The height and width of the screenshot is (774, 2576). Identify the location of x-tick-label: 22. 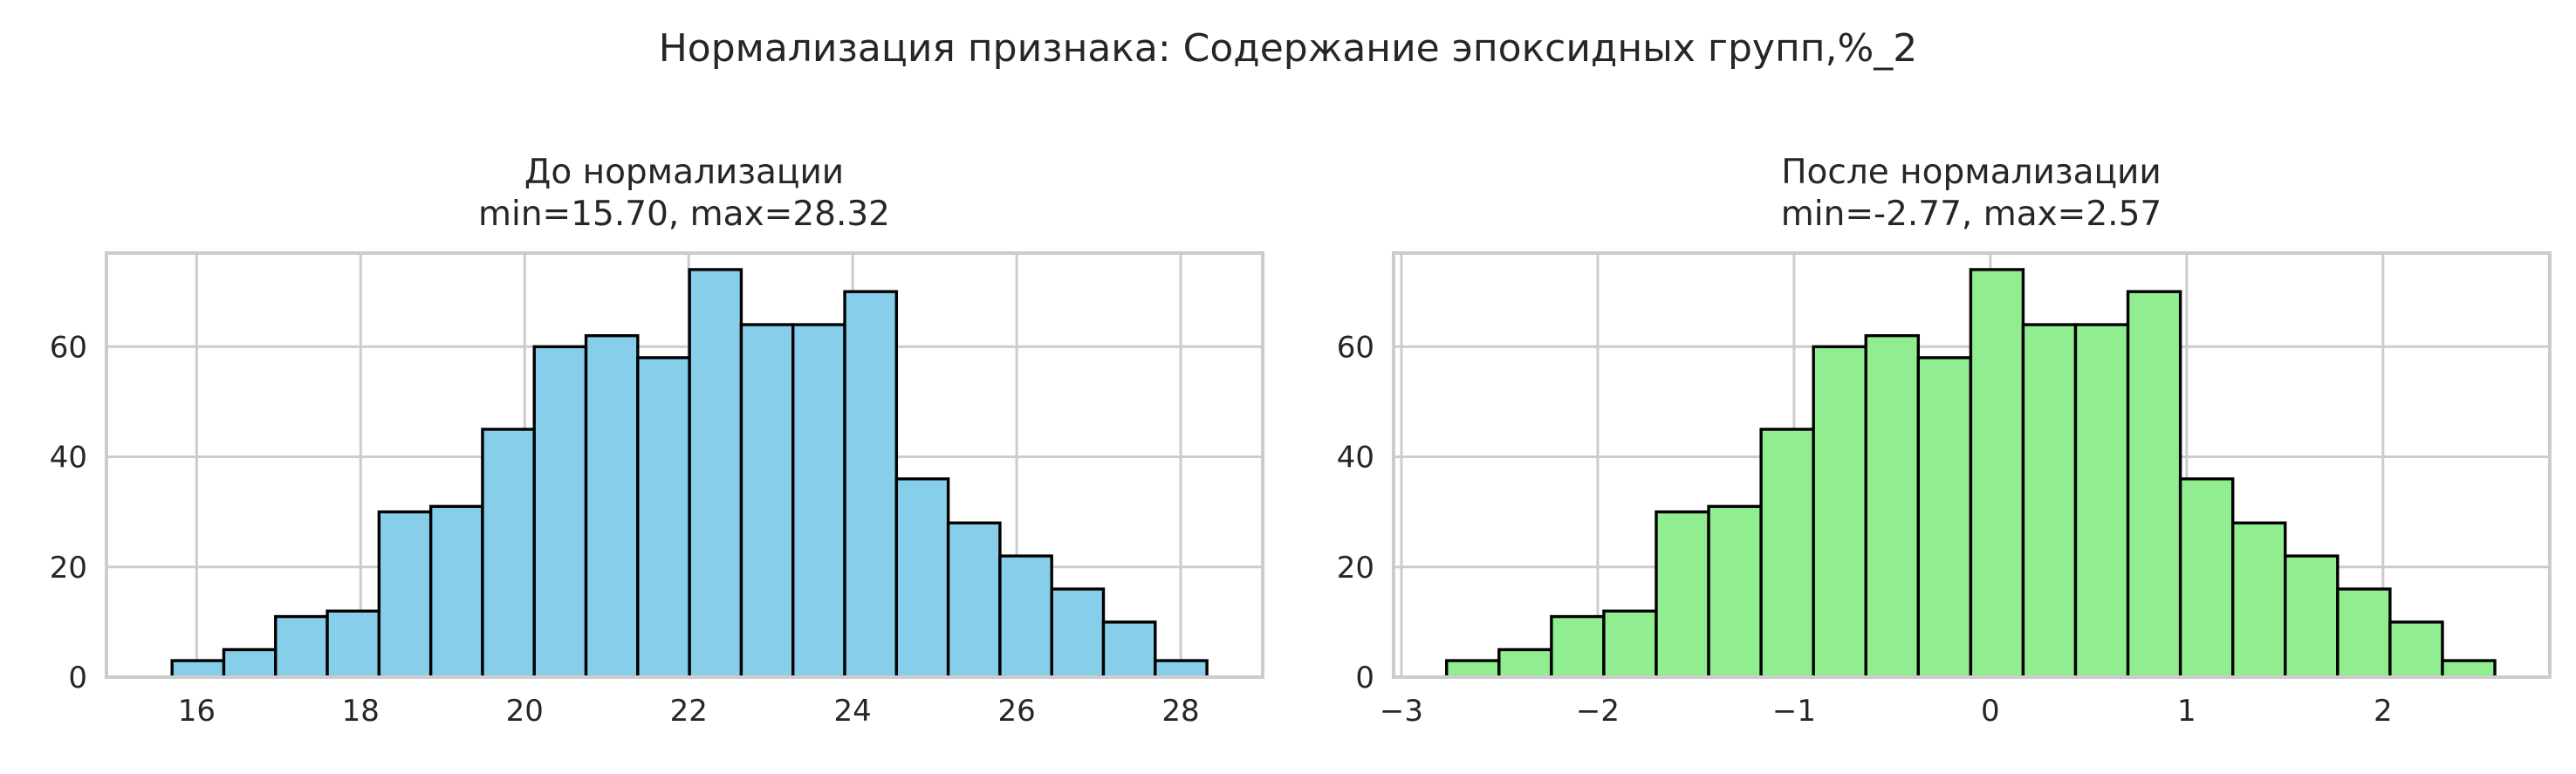
(689, 711).